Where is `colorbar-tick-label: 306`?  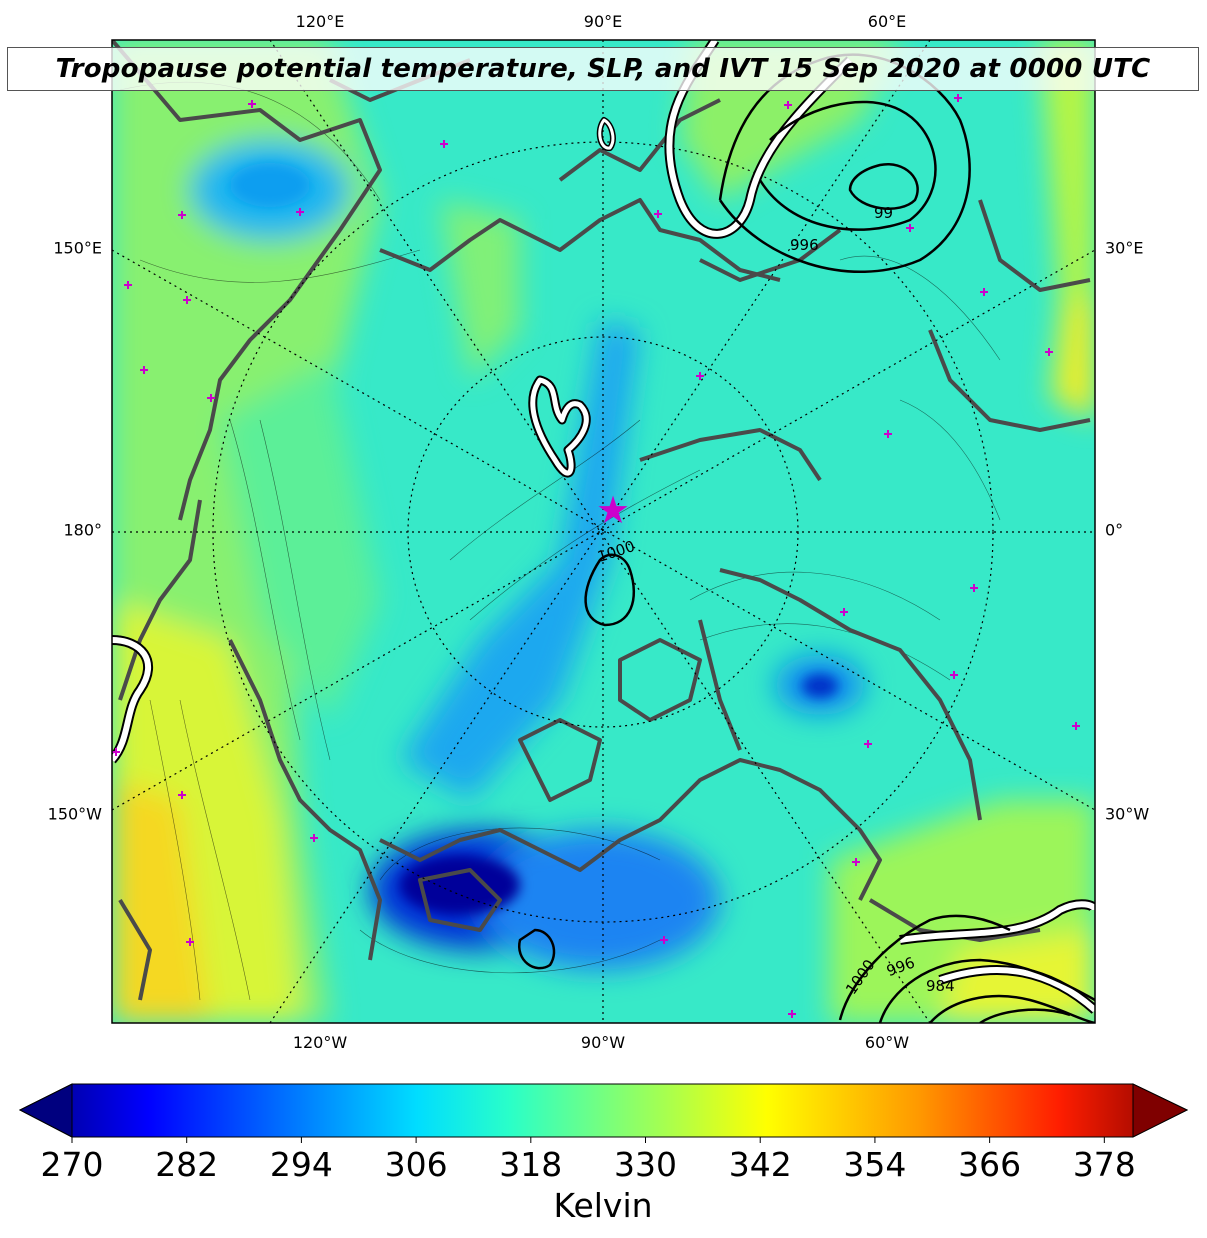
colorbar-tick-label: 306 is located at coordinates (416, 1164).